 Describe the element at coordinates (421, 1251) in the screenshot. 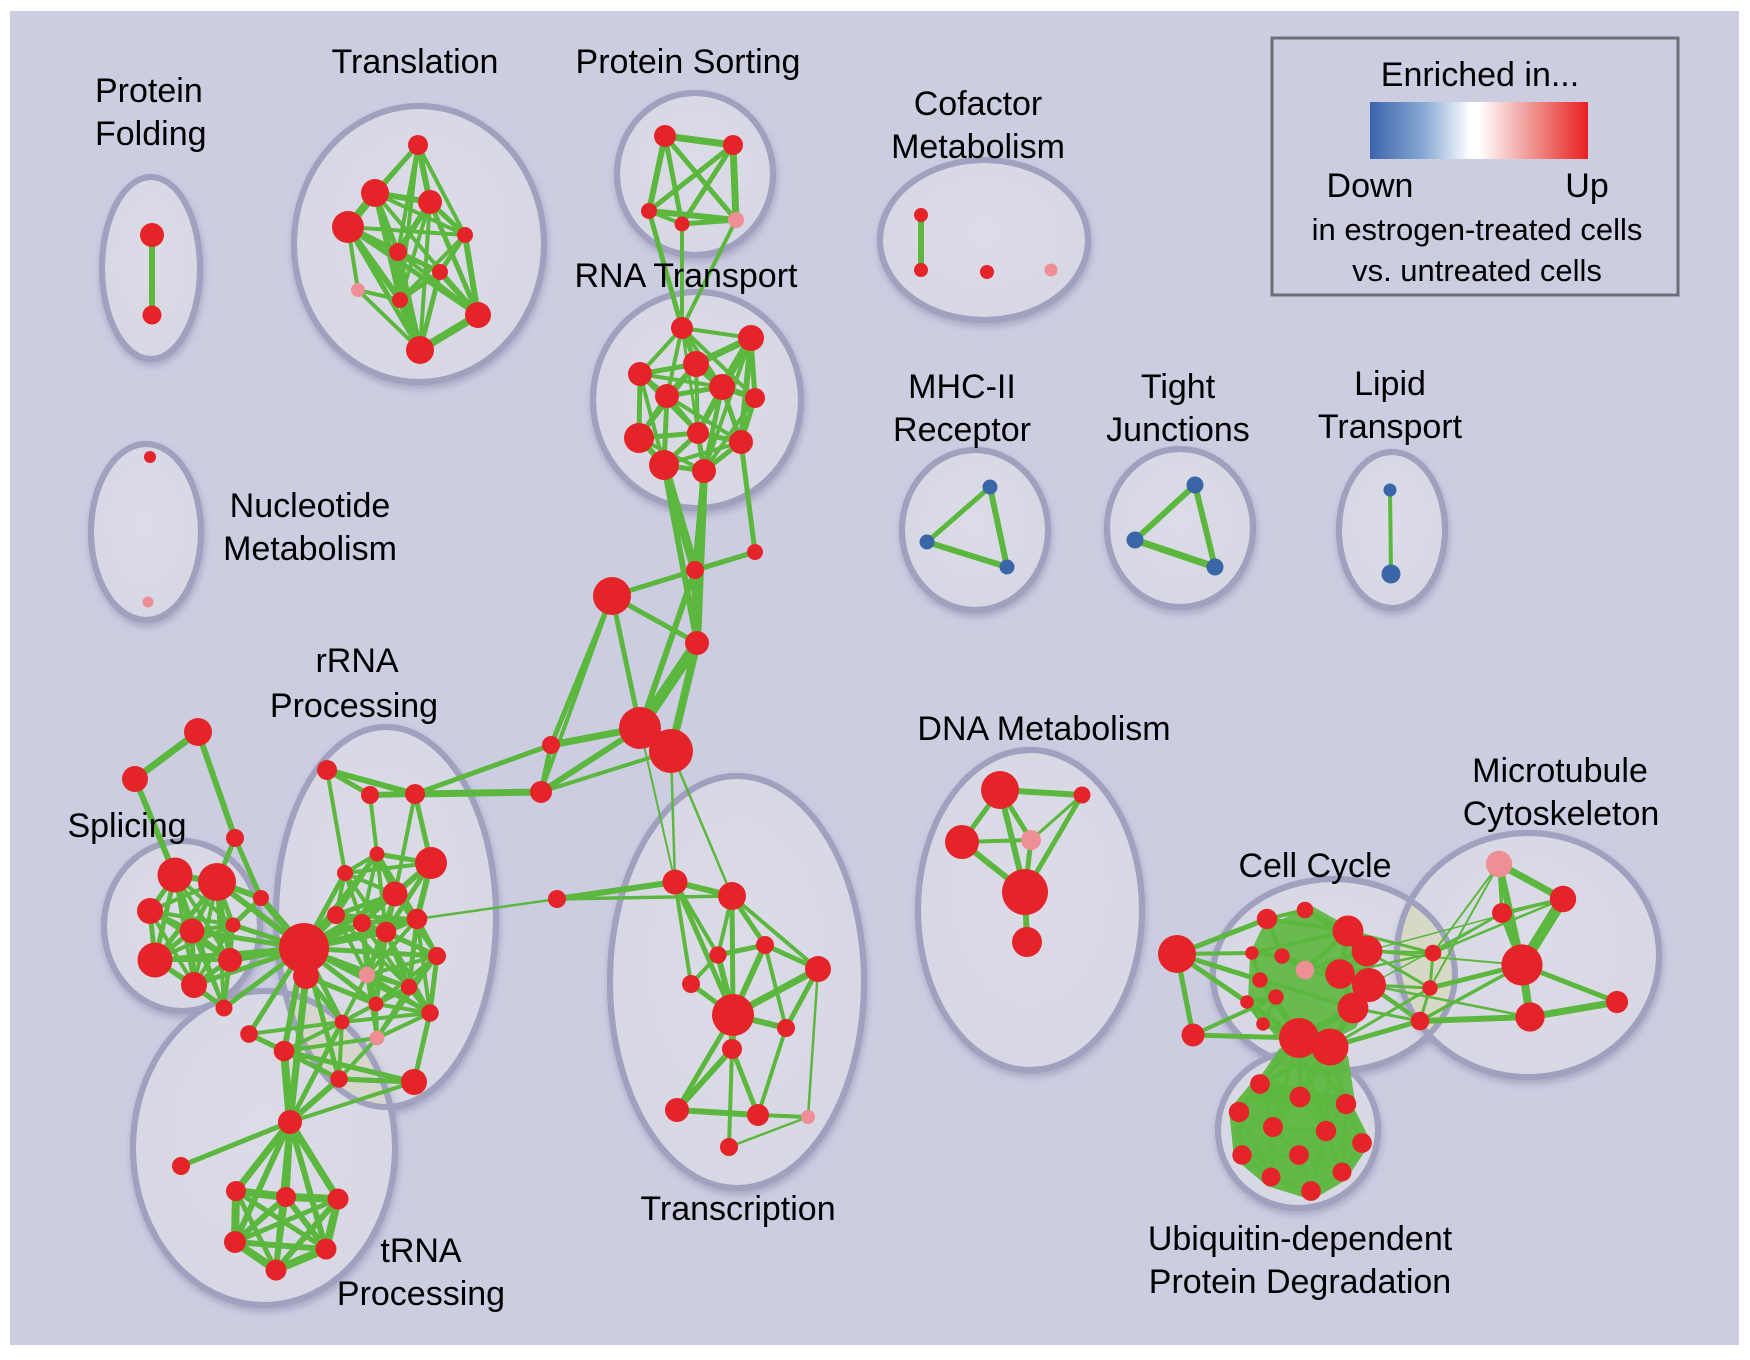

I see `svg-text: tRNA` at that location.